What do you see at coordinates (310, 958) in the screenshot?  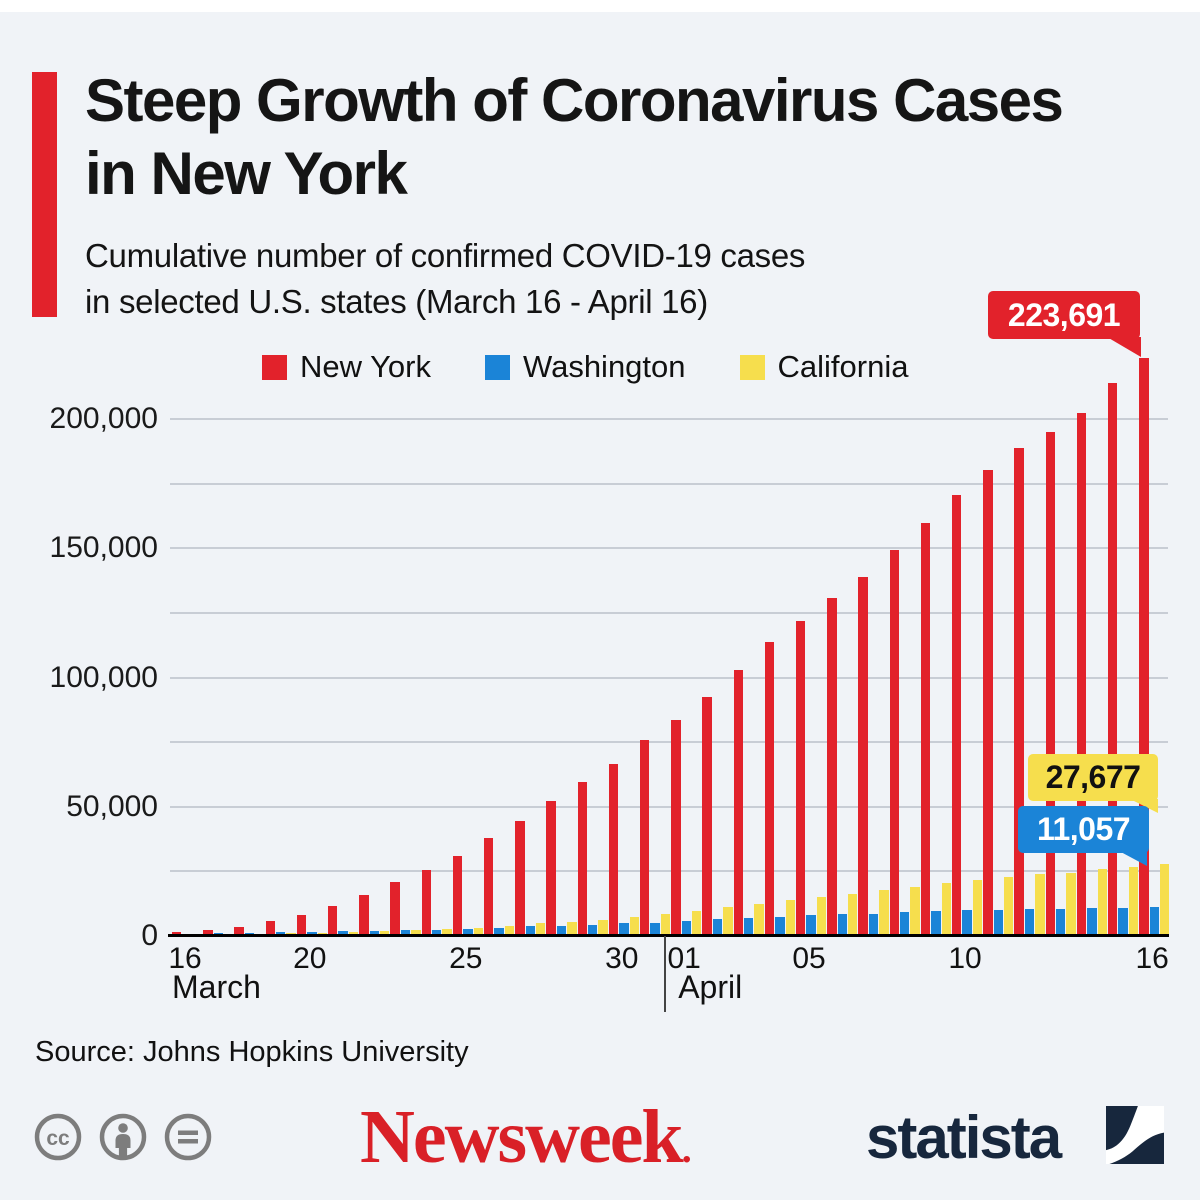 I see `x-tick-label-march-20: 20` at bounding box center [310, 958].